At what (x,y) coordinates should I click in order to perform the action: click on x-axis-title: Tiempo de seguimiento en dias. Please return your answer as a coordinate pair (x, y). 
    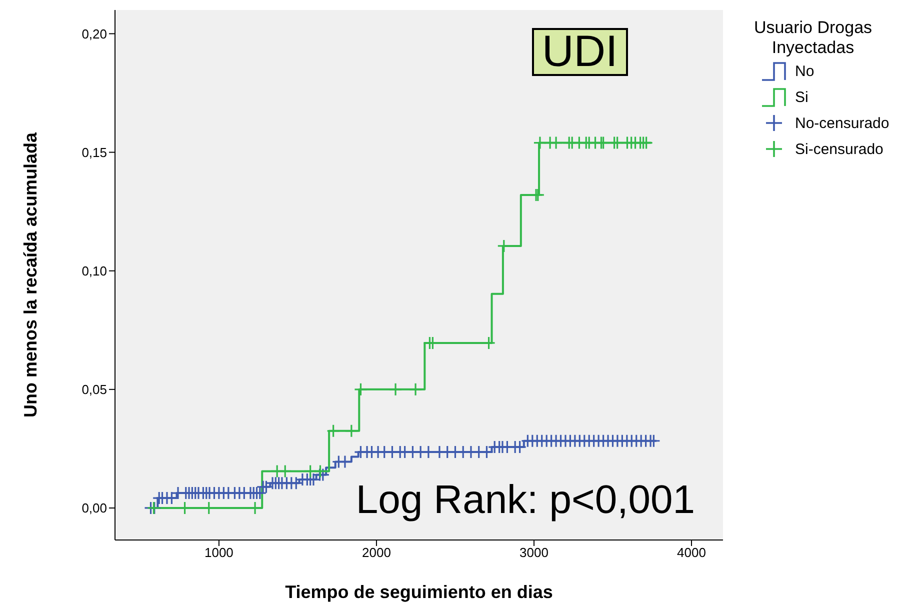
    Looking at the image, I should click on (419, 592).